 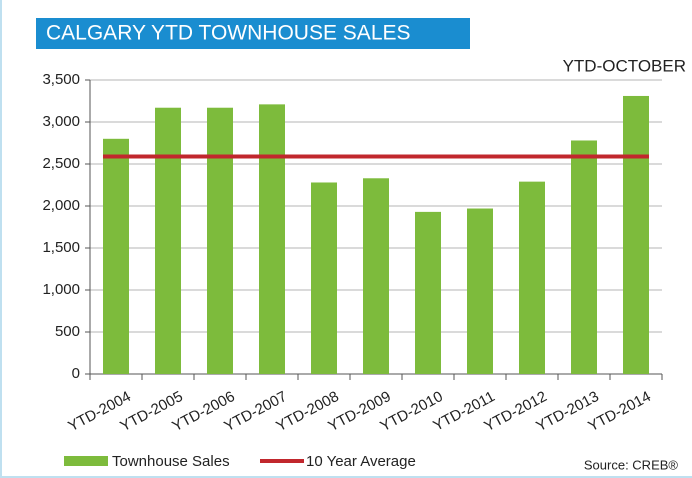 I want to click on y-tick-label: 0, so click(x=76, y=373).